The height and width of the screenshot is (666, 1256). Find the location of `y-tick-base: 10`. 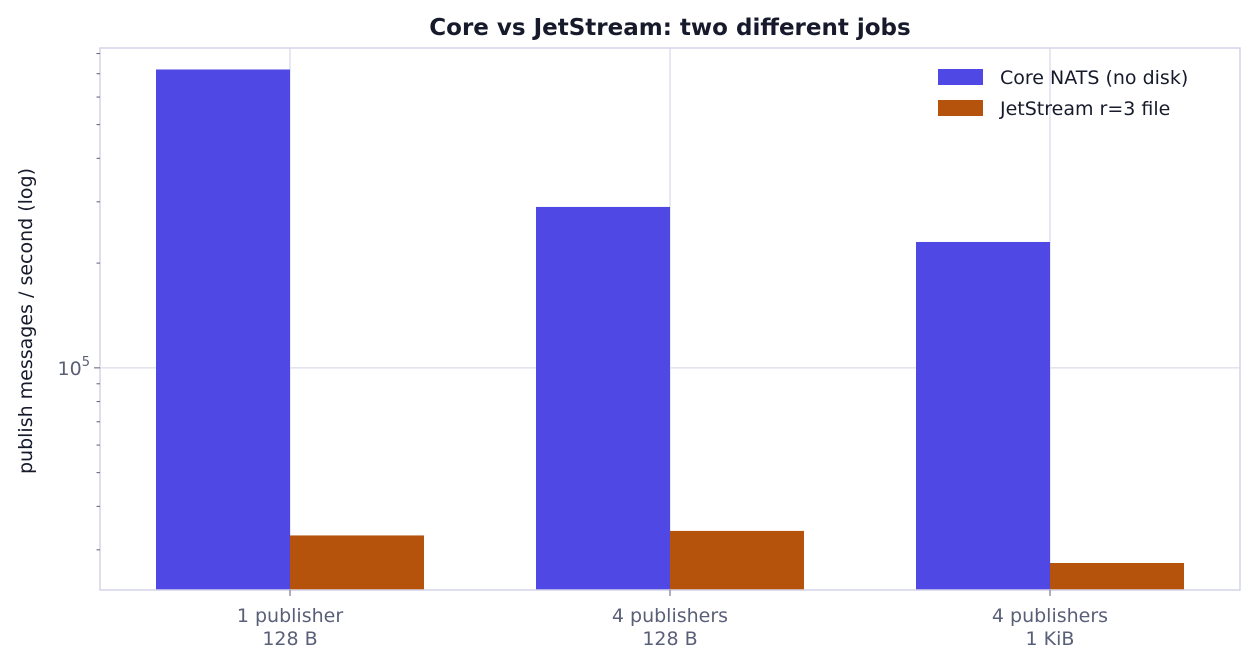

y-tick-base: 10 is located at coordinates (70, 369).